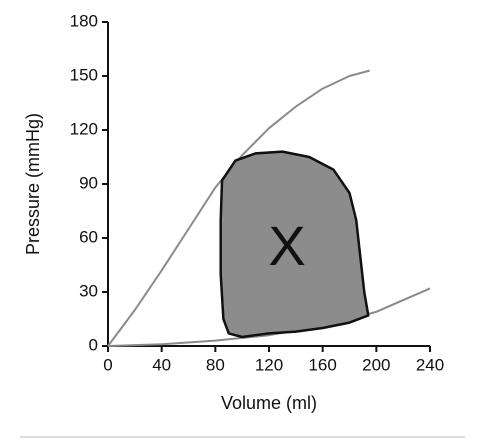 This screenshot has width=492, height=444. What do you see at coordinates (84, 20) in the screenshot?
I see `y-tick-label: 180` at bounding box center [84, 20].